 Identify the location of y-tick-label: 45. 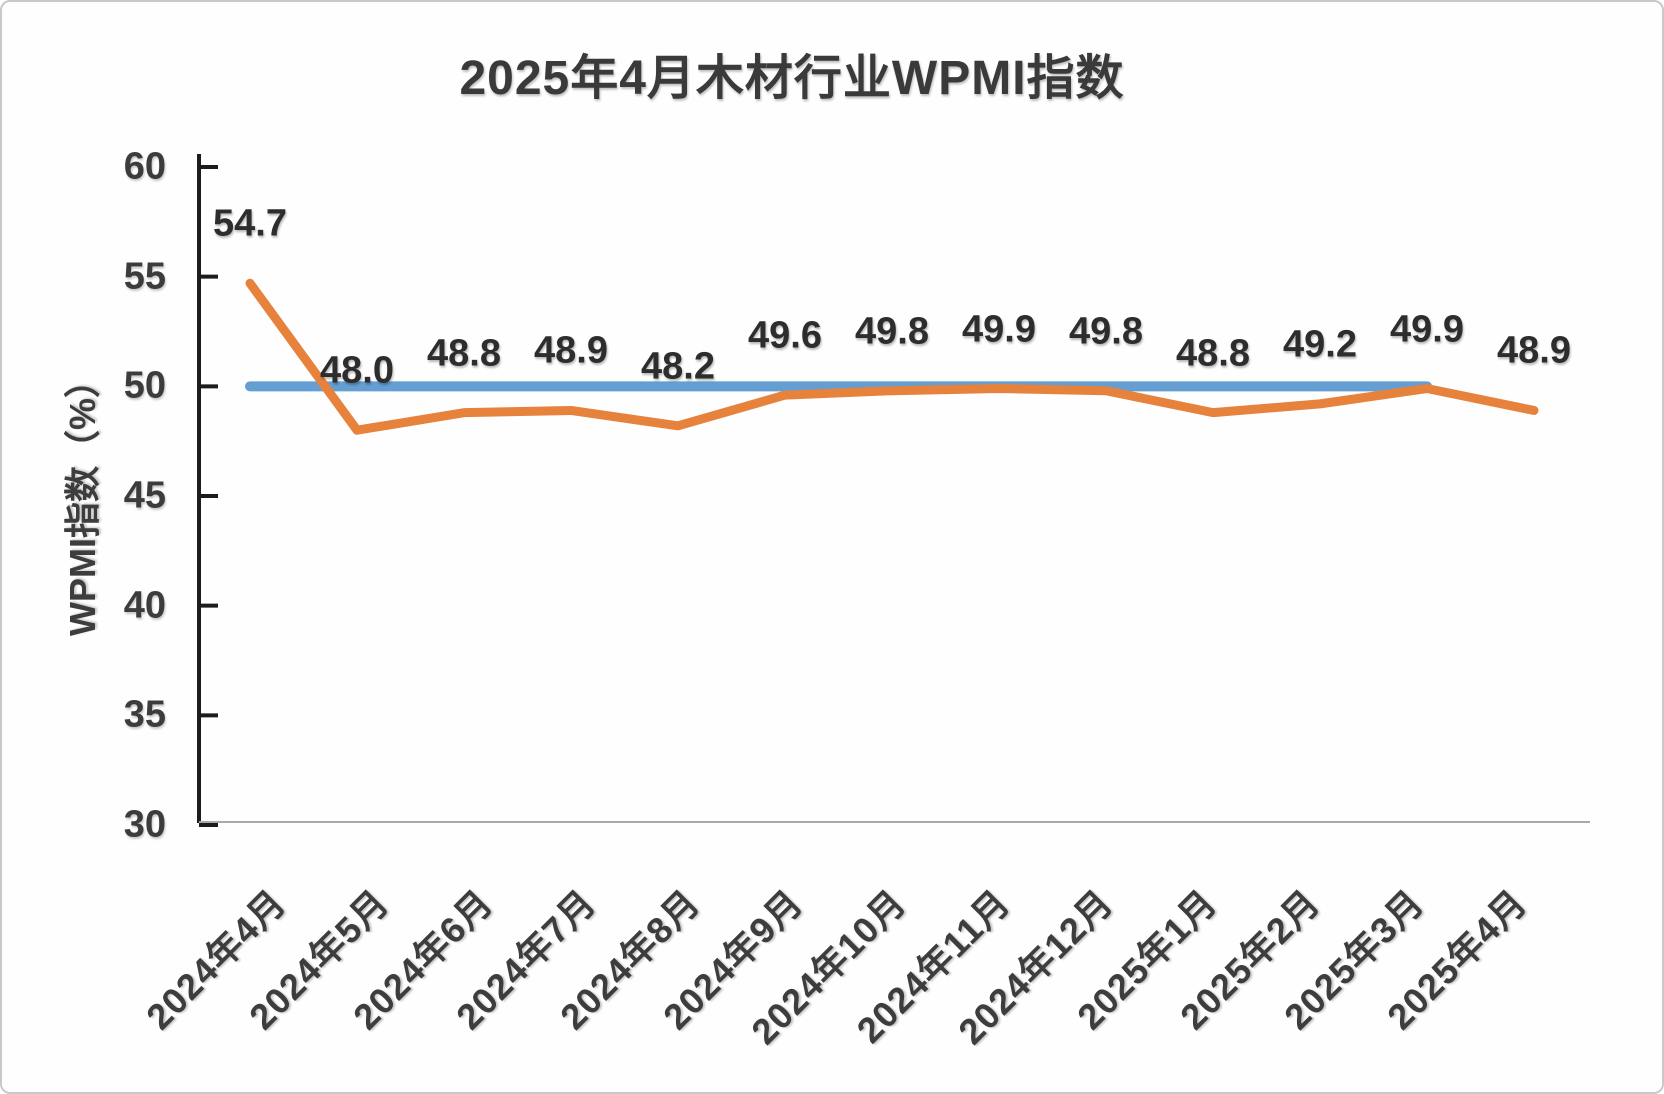
(144, 495).